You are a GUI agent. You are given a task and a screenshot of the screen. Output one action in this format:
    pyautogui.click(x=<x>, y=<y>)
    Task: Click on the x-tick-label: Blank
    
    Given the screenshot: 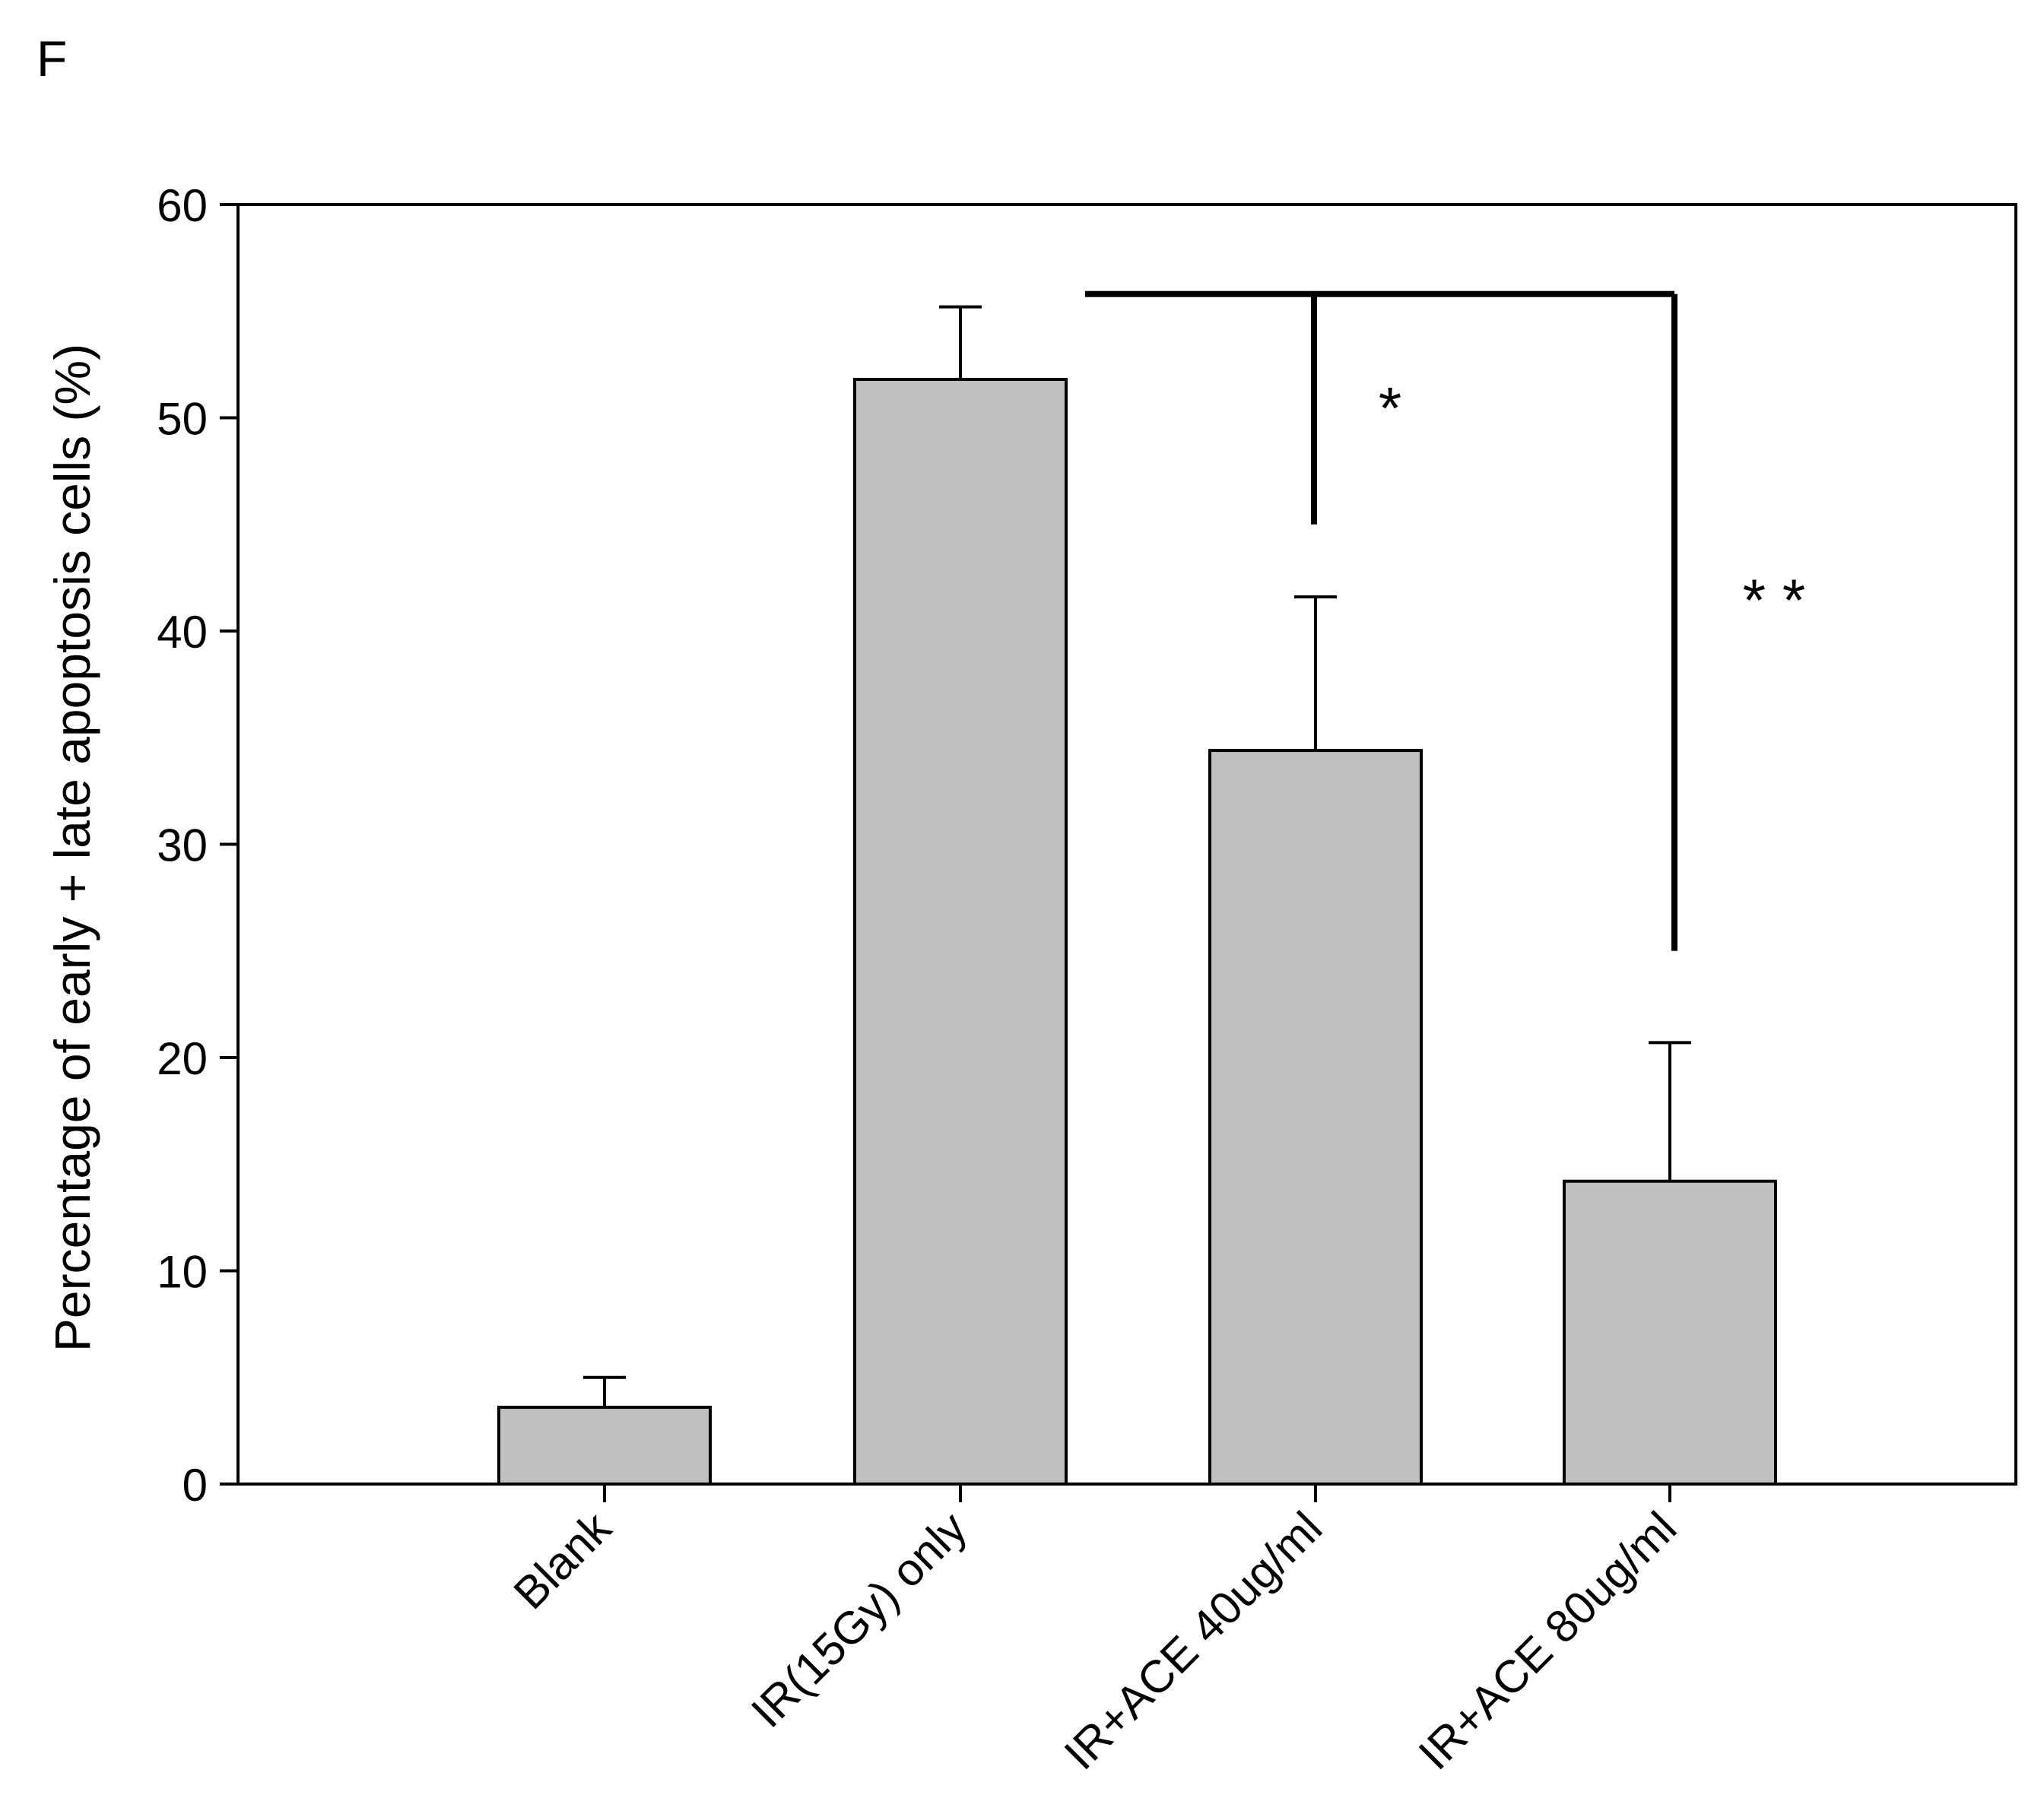 What is the action you would take?
    pyautogui.click(x=562, y=1560)
    